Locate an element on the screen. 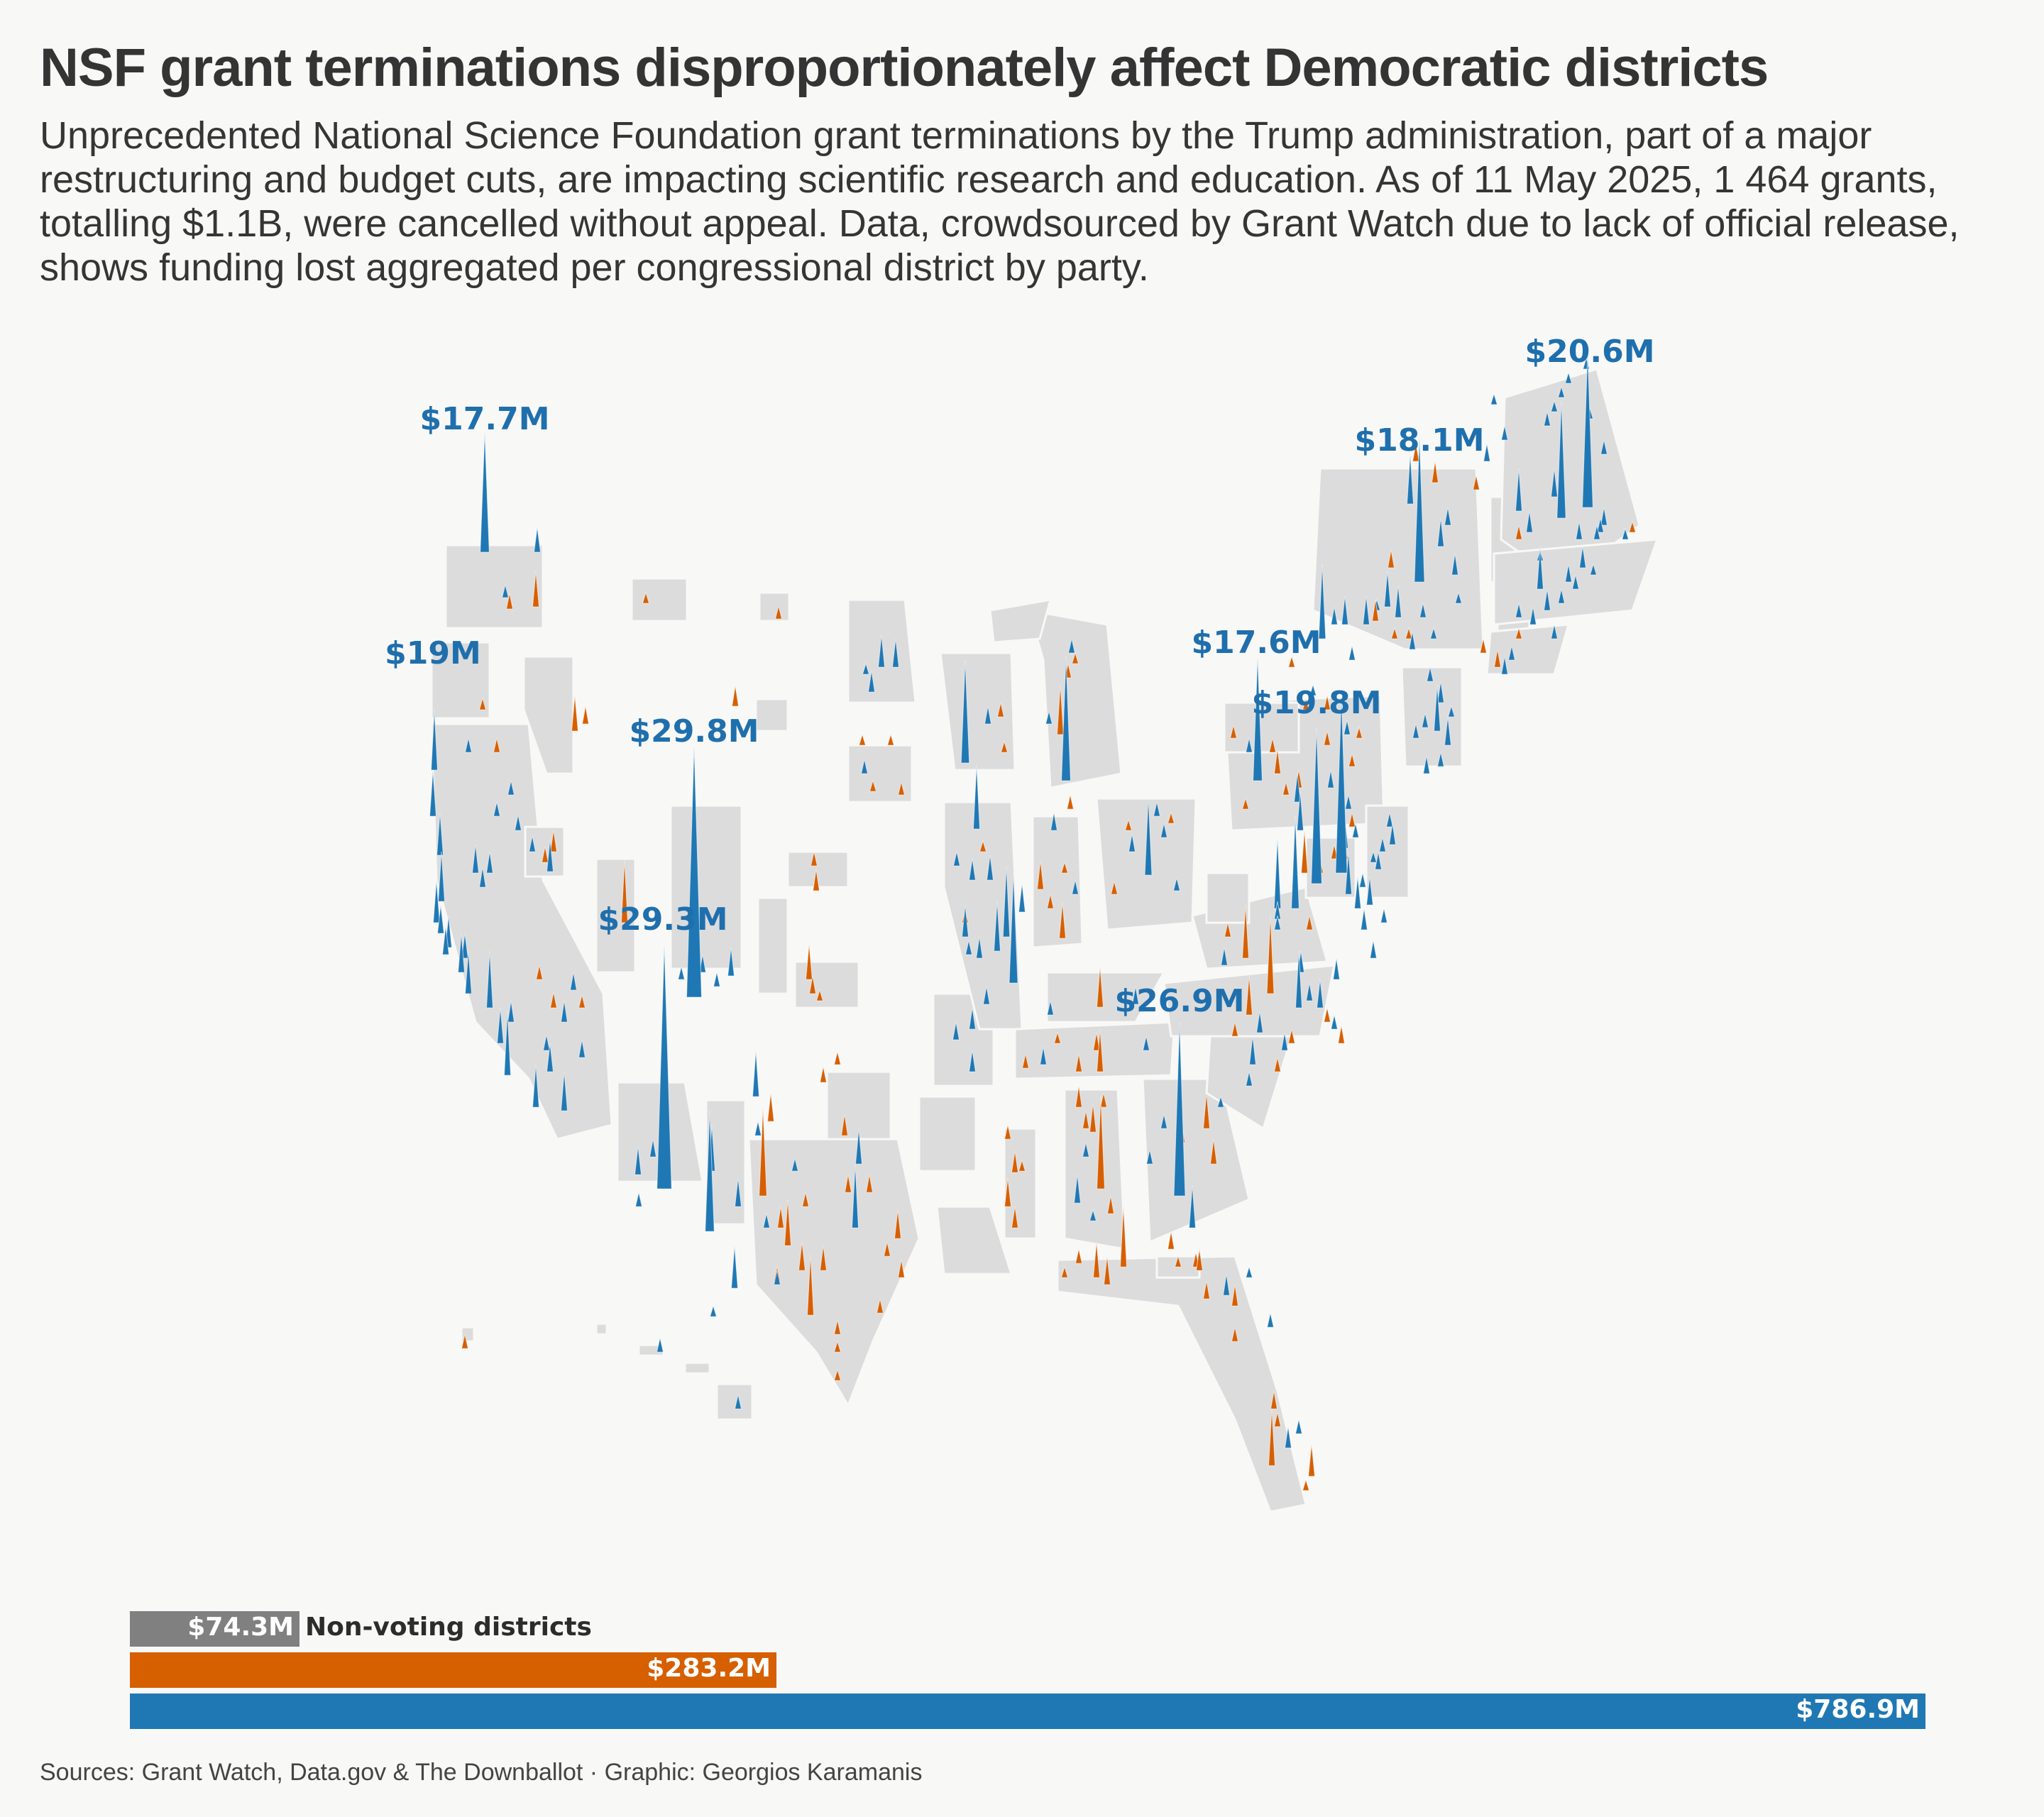  republican-total-label: $283.2M is located at coordinates (709, 1668).